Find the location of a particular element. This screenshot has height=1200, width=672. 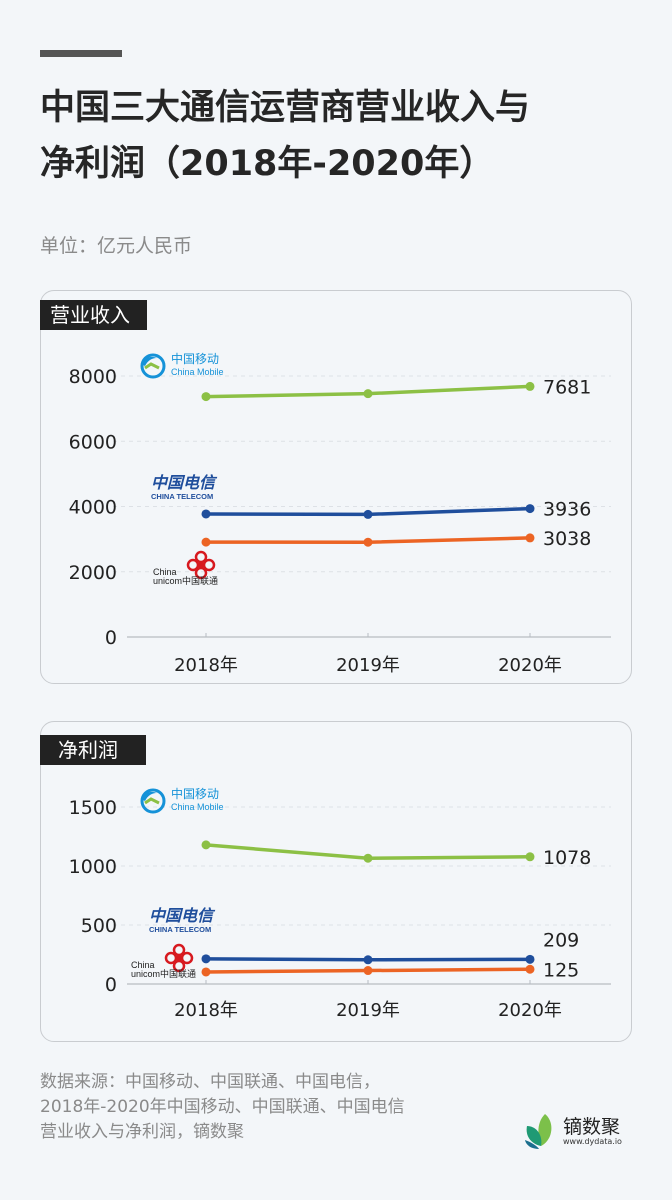

end-value-label: 7681 is located at coordinates (567, 387).